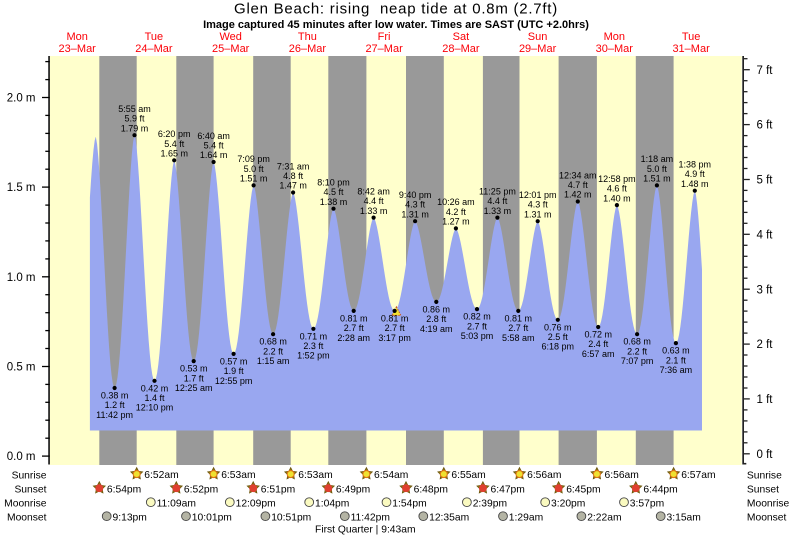 The height and width of the screenshot is (542, 793). I want to click on svg-text: 6:18 pm, so click(558, 347).